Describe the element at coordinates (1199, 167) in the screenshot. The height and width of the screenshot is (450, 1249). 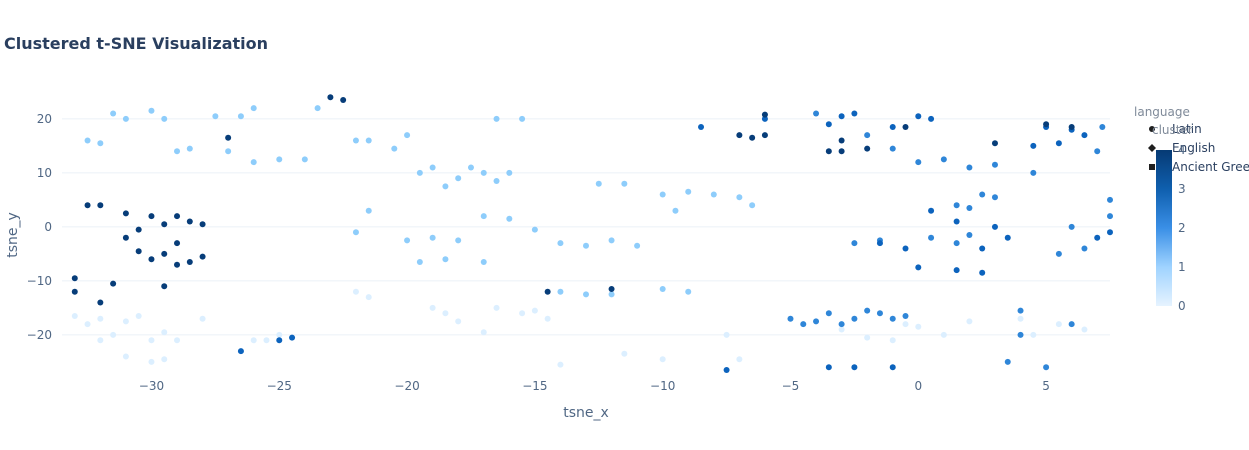
I see `legend-item-ancient-gree: Ancient Gree` at that location.